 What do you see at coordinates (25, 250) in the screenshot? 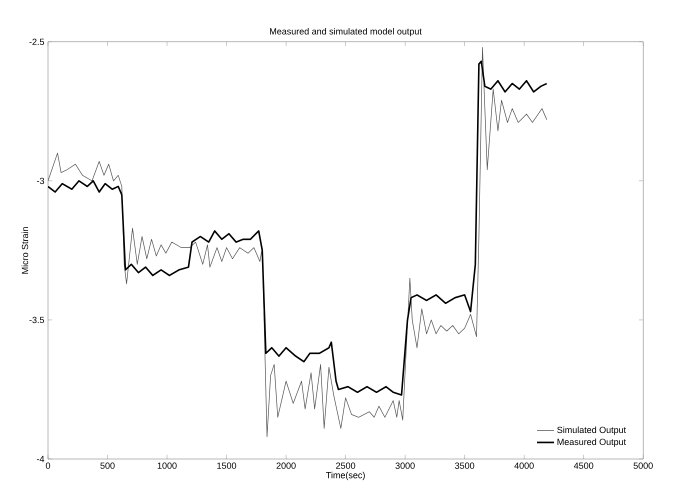
I see `y-axis-title: Micro Strain` at bounding box center [25, 250].